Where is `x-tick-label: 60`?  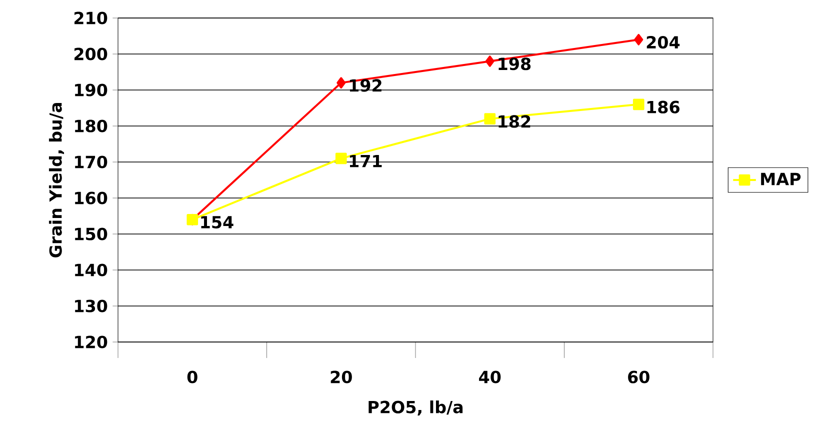
x-tick-label: 60 is located at coordinates (639, 377).